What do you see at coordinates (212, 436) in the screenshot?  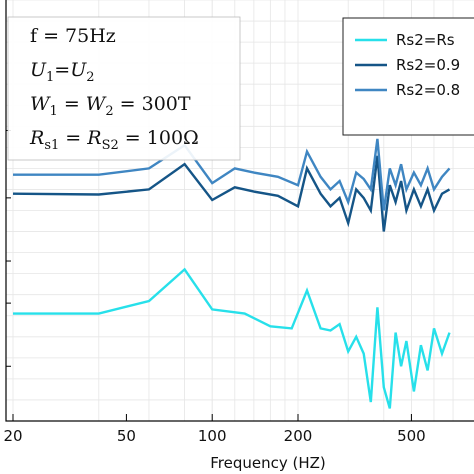 I see `x-tick-label: 100` at bounding box center [212, 436].